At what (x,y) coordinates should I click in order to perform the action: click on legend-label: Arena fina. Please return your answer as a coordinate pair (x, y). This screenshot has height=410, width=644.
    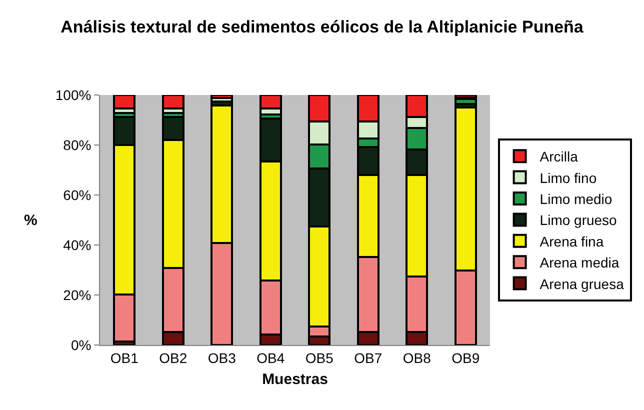
    Looking at the image, I should click on (572, 241).